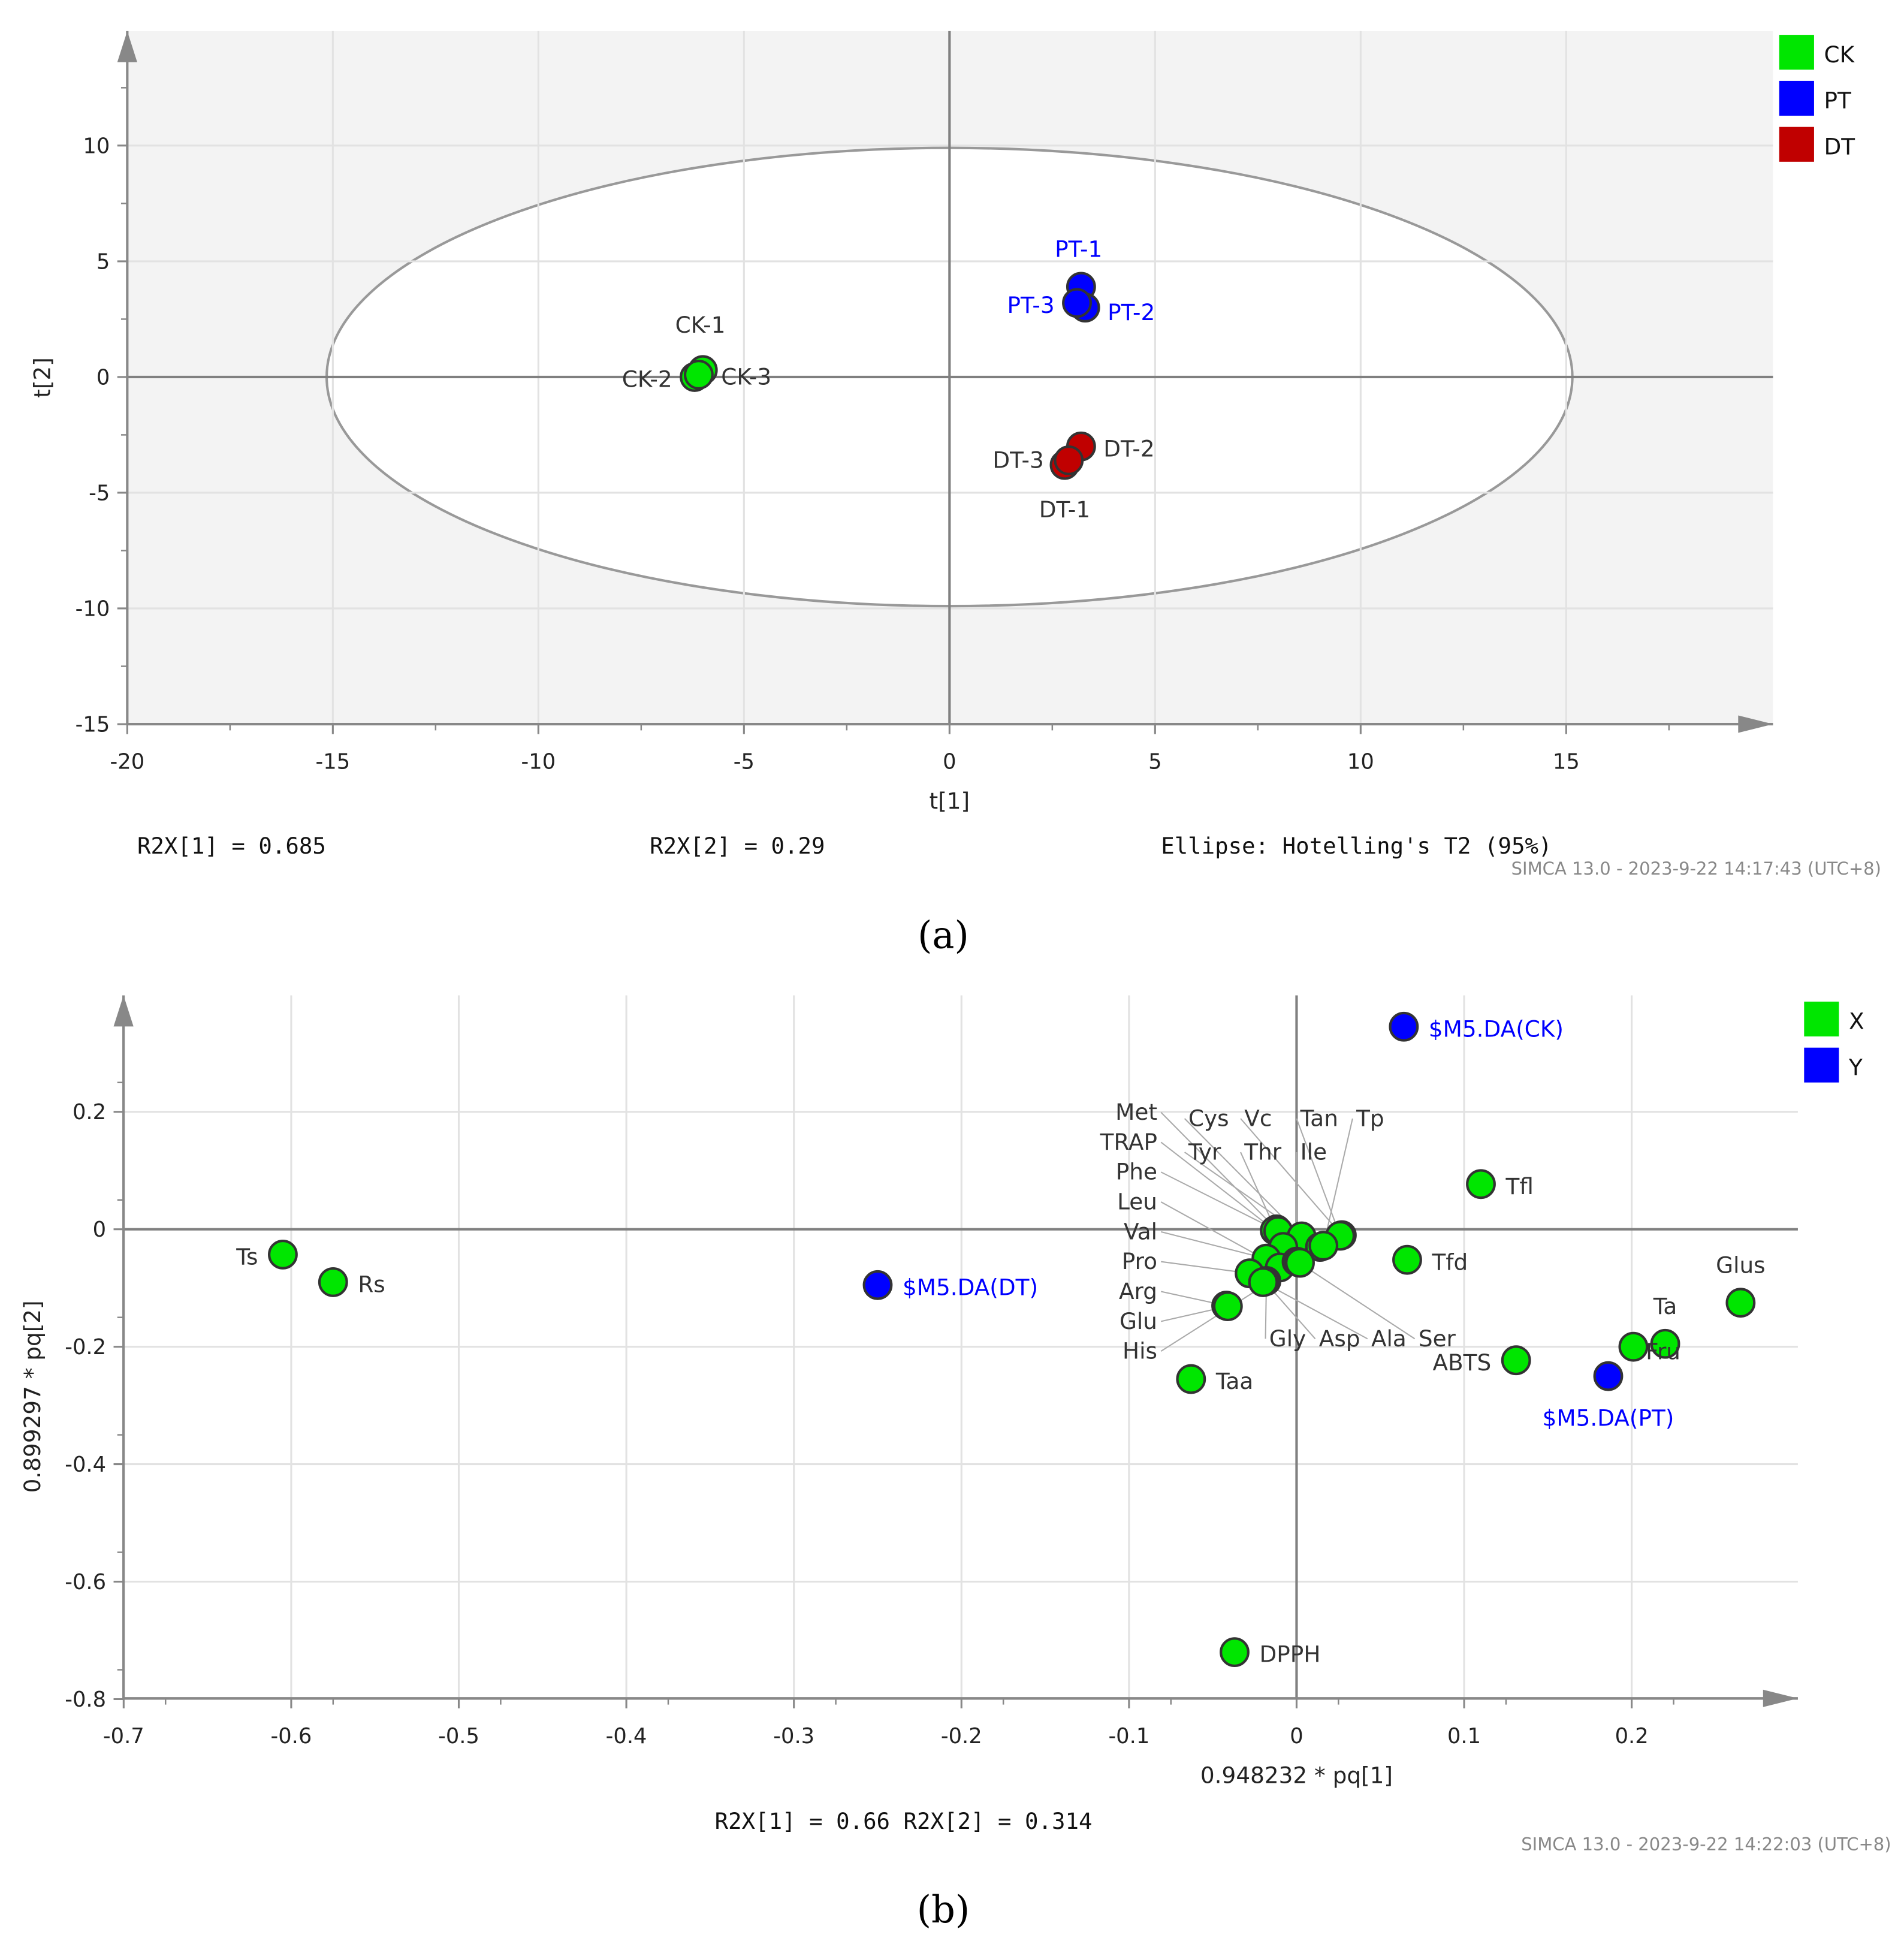  What do you see at coordinates (42, 378) in the screenshot?
I see `y-axis-label: t[2]` at bounding box center [42, 378].